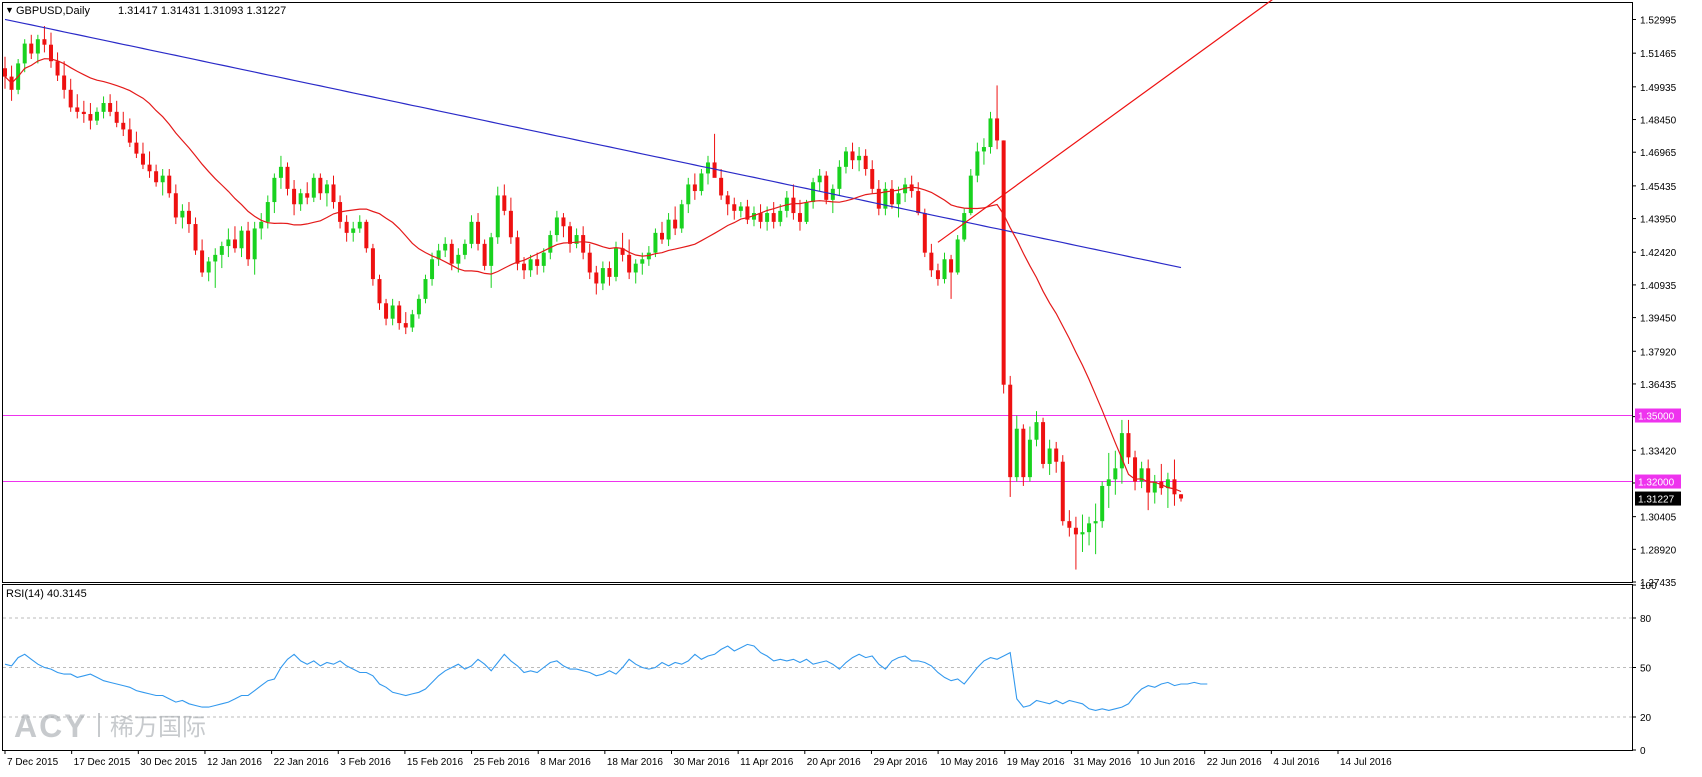 The height and width of the screenshot is (777, 1702). What do you see at coordinates (1646, 669) in the screenshot?
I see `rsi-tick-label: 50` at bounding box center [1646, 669].